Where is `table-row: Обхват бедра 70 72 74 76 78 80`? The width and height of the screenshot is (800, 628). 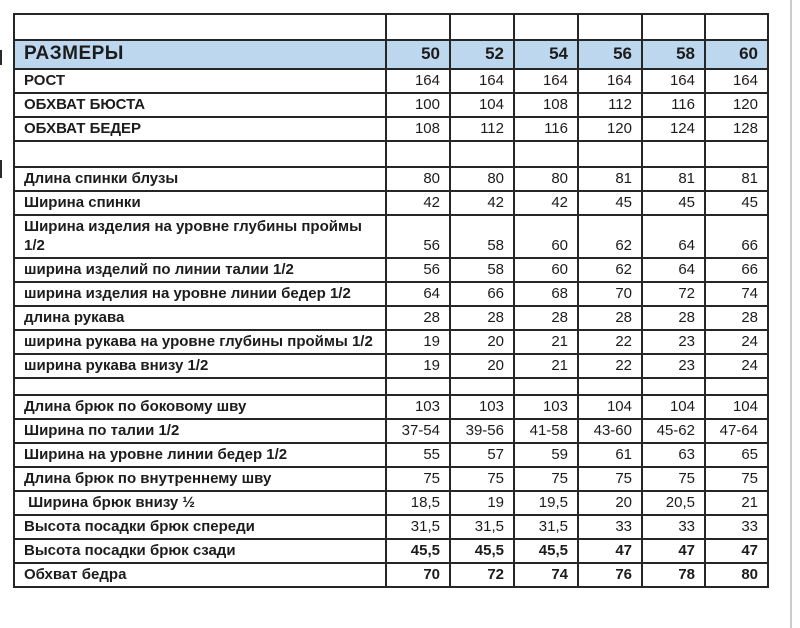
table-row: Обхват бедра 70 72 74 76 78 80 is located at coordinates (391, 575).